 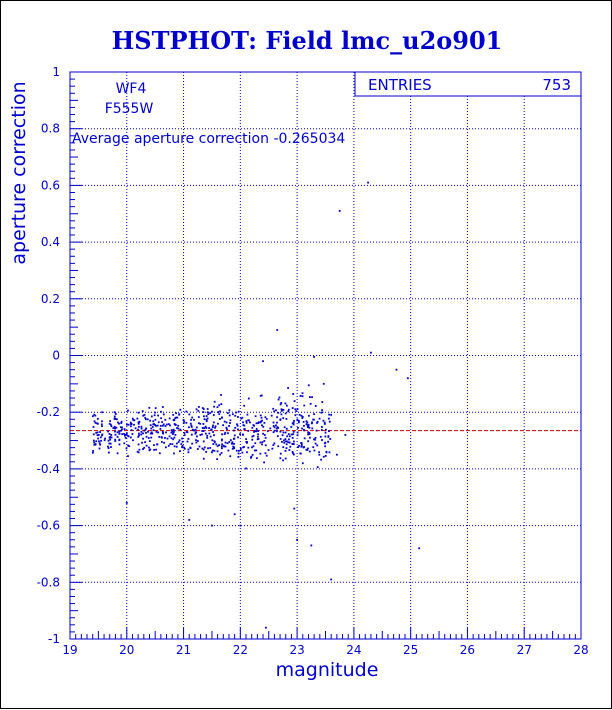 What do you see at coordinates (129, 109) in the screenshot?
I see `filter-annotation: F555W` at bounding box center [129, 109].